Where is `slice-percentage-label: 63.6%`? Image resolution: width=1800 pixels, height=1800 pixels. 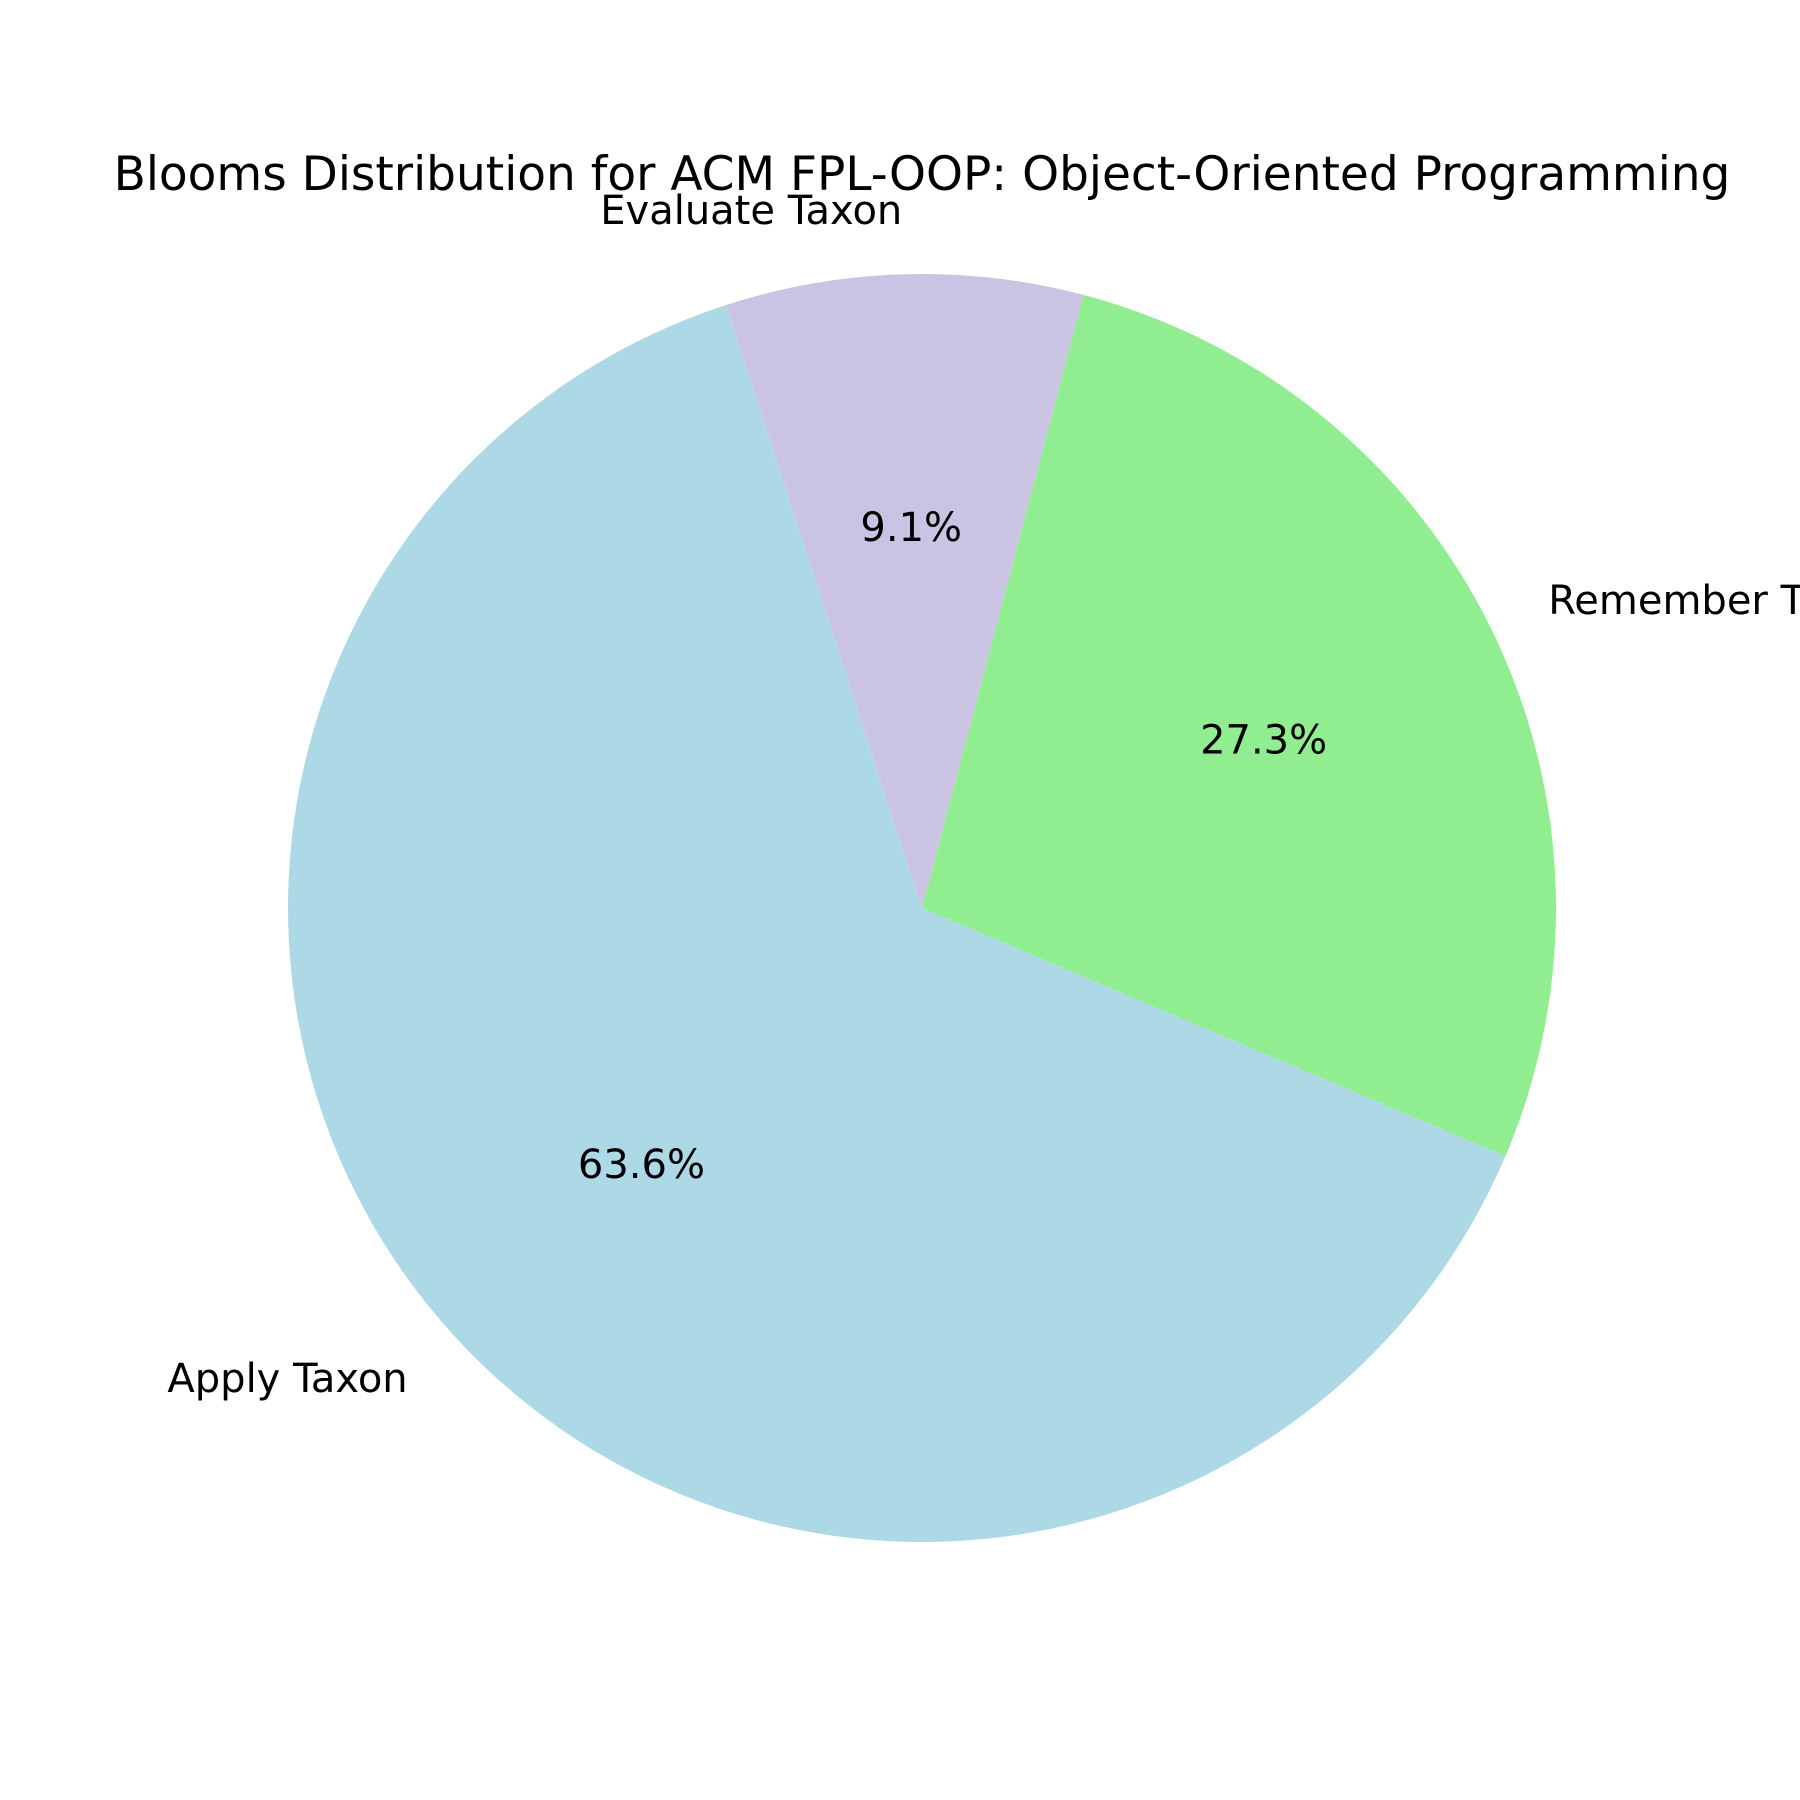 slice-percentage-label: 63.6% is located at coordinates (641, 1165).